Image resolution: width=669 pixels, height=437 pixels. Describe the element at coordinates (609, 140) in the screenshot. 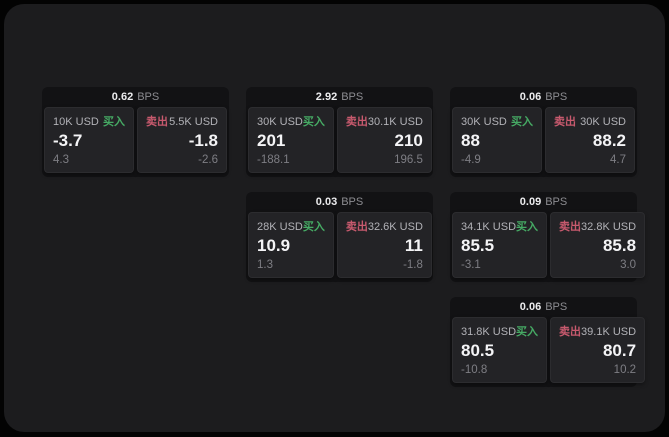

I see `sell-price: 88.2` at that location.